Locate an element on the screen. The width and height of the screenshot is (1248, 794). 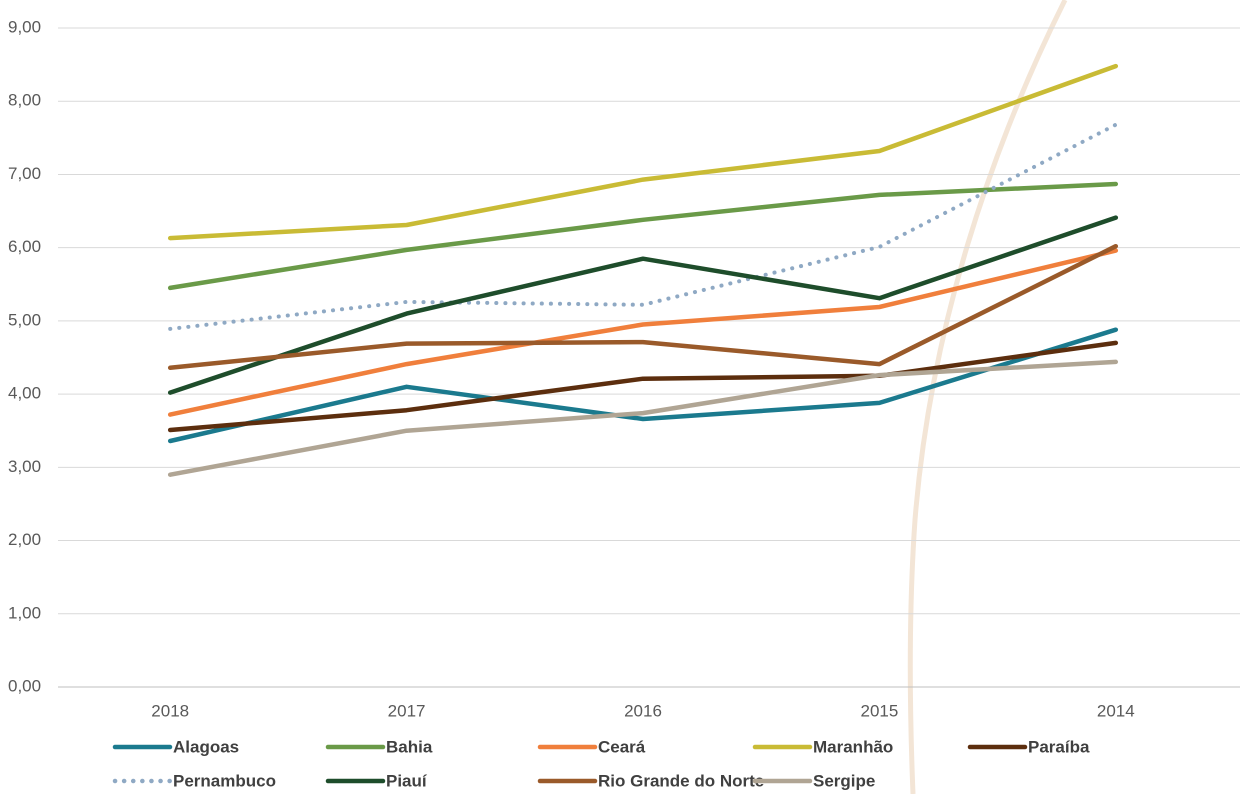
y-tick-label: 0,00 is located at coordinates (24, 685).